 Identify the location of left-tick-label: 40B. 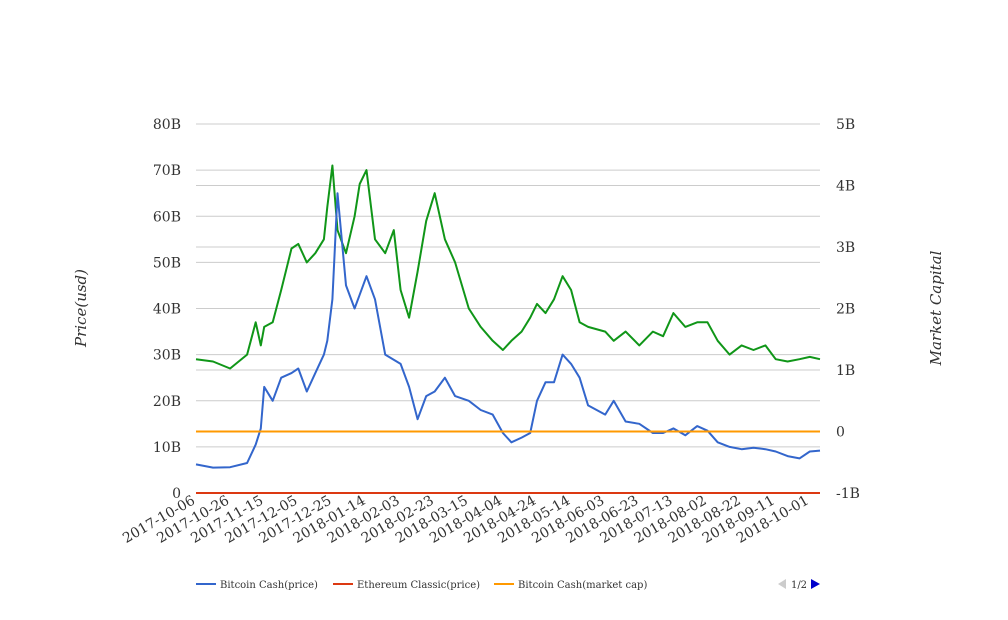
(167, 310).